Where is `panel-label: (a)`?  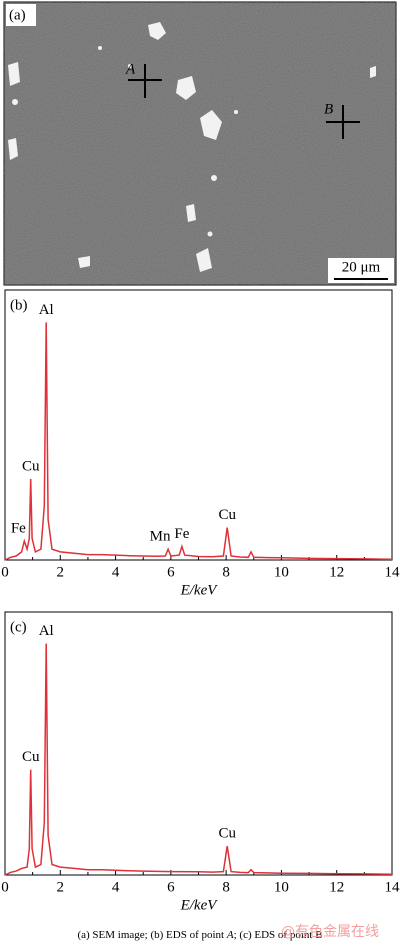 panel-label: (a) is located at coordinates (17, 15).